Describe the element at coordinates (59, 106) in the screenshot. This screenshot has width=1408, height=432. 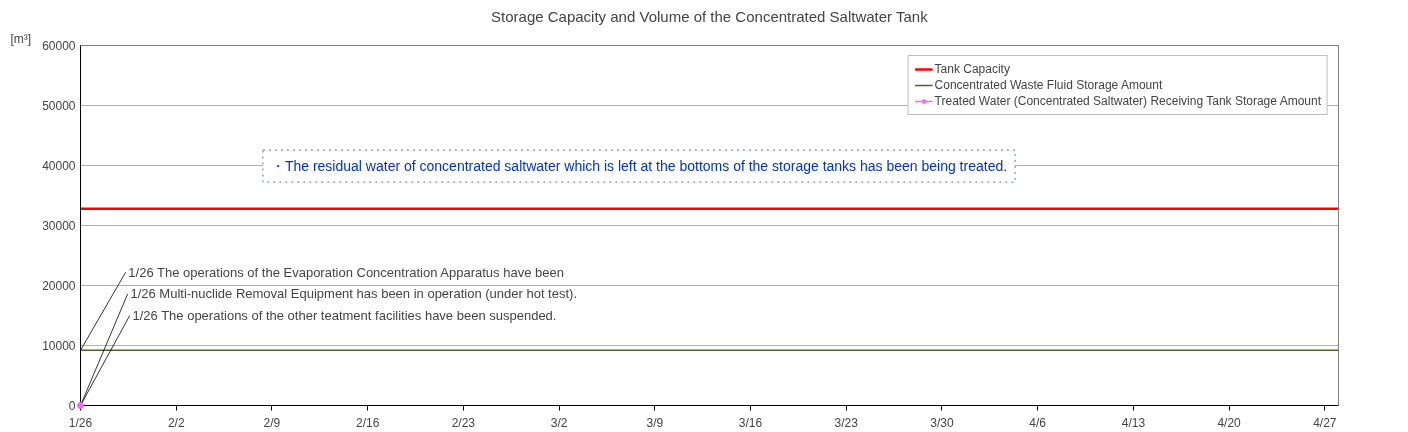
I see `y-tick-label: 50000` at that location.